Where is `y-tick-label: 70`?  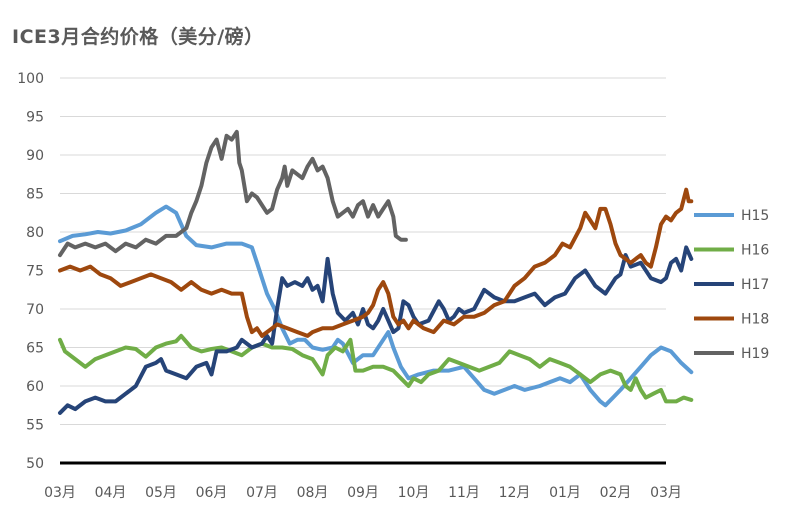 y-tick-label: 70 is located at coordinates (35, 310).